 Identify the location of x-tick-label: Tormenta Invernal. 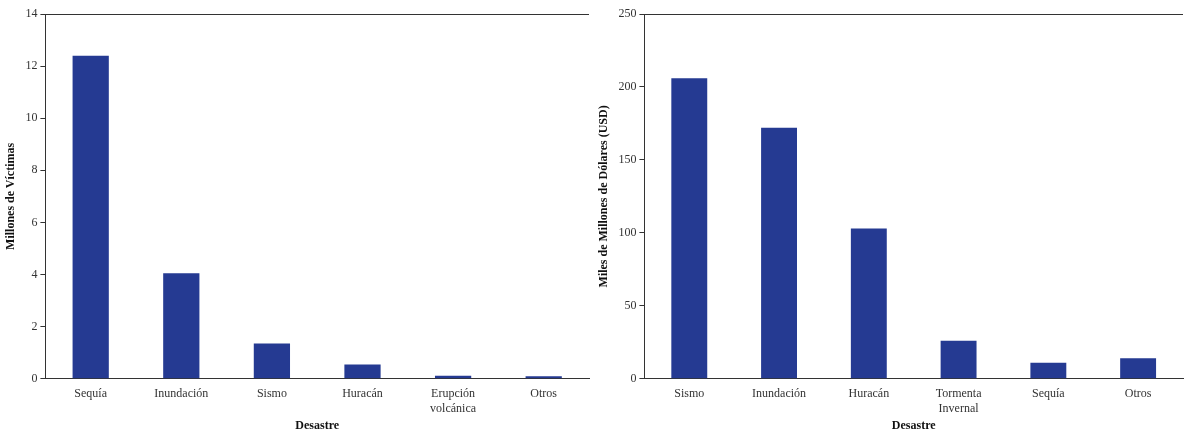
(959, 400).